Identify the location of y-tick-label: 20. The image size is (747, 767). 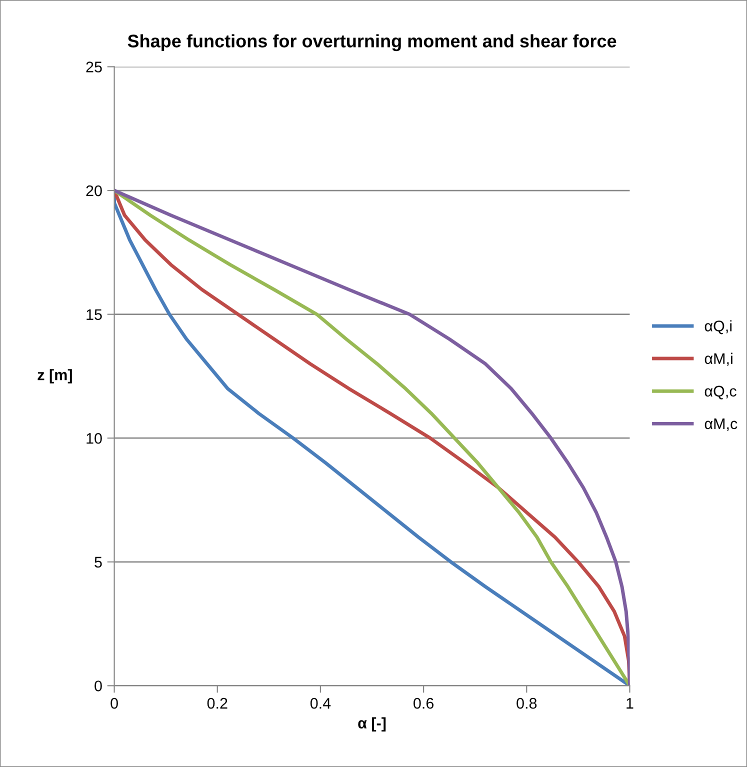
(94, 190).